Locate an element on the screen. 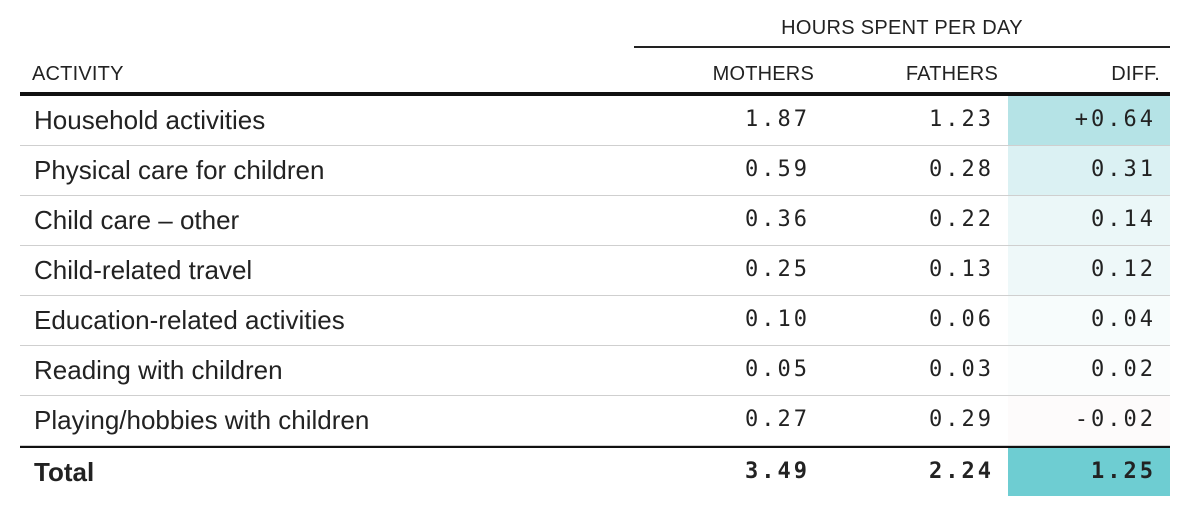 This screenshot has height=512, width=1192. diff-shading-total is located at coordinates (1089, 472).